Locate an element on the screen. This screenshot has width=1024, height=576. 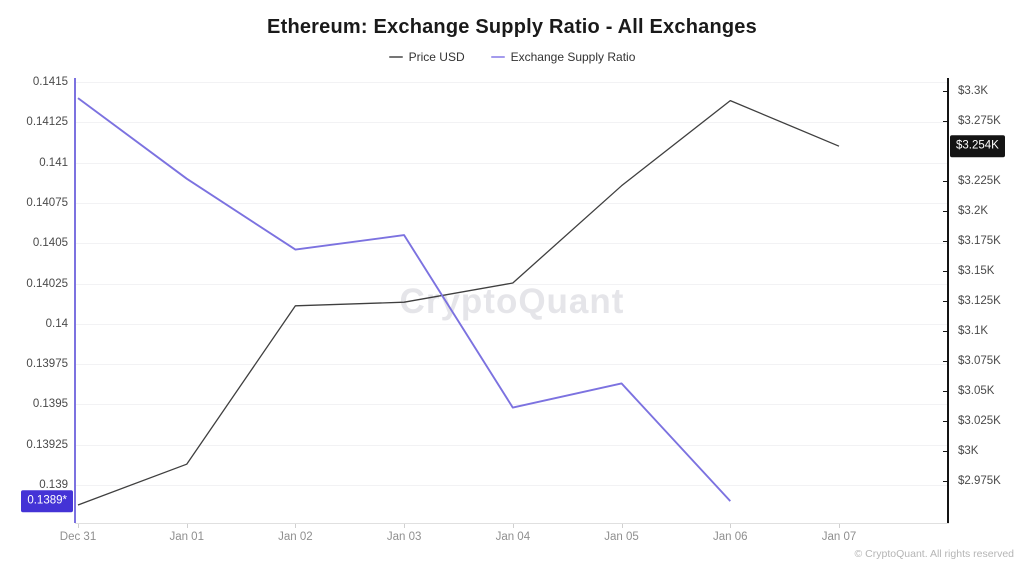
left-axis-tick-label: 0.139 is located at coordinates (53, 485).